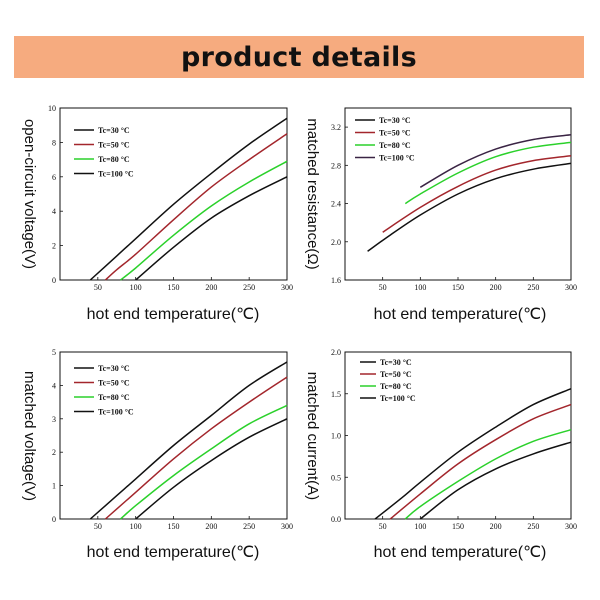  I want to click on y-axis-label: matched resistance(Ω), so click(312, 193).